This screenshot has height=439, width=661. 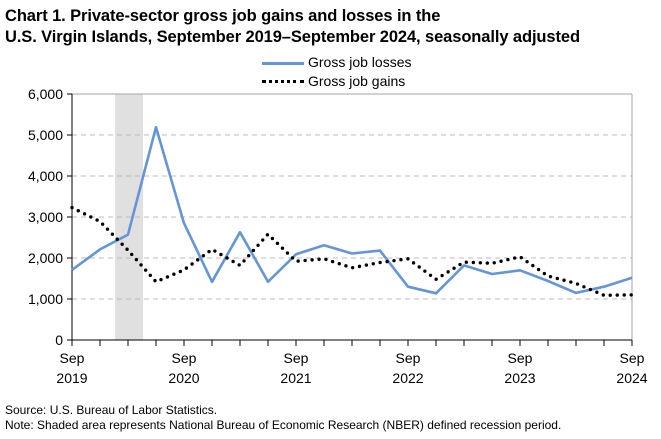 What do you see at coordinates (357, 81) in the screenshot?
I see `legend-label-gains: Gross job gains` at bounding box center [357, 81].